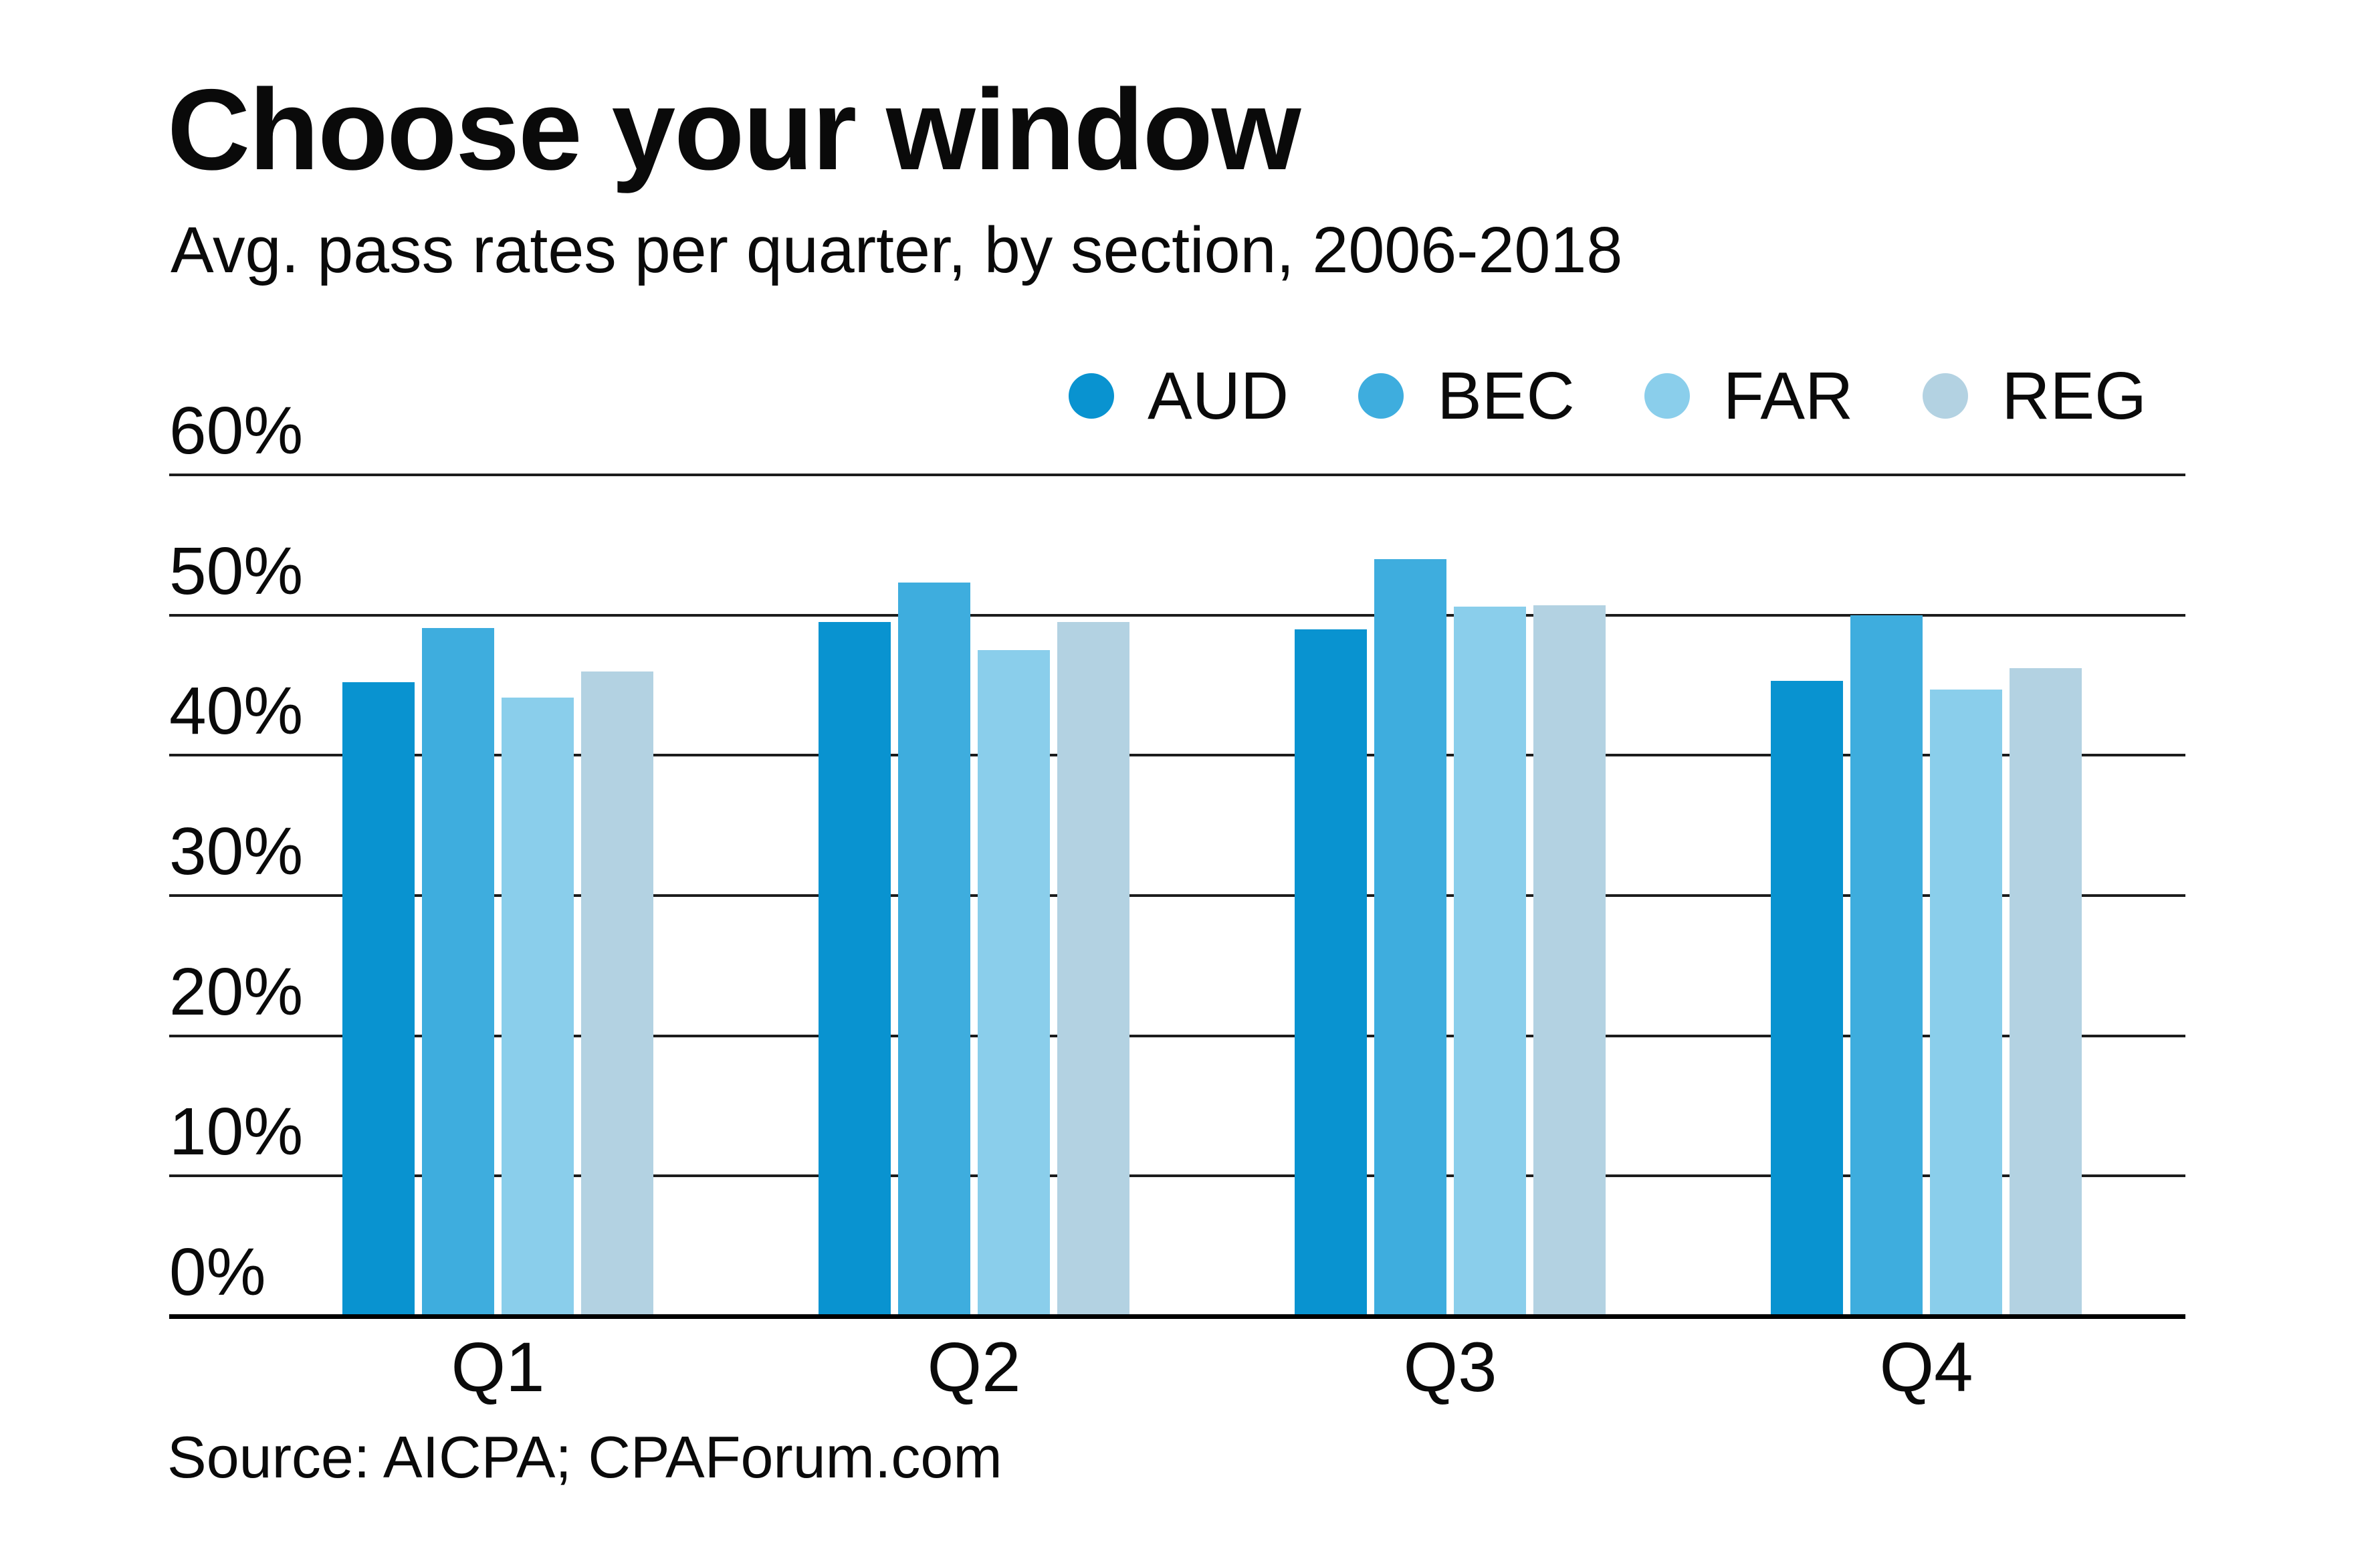 This screenshot has width=2380, height=1551. I want to click on x-axis-label: Q4, so click(1926, 1367).